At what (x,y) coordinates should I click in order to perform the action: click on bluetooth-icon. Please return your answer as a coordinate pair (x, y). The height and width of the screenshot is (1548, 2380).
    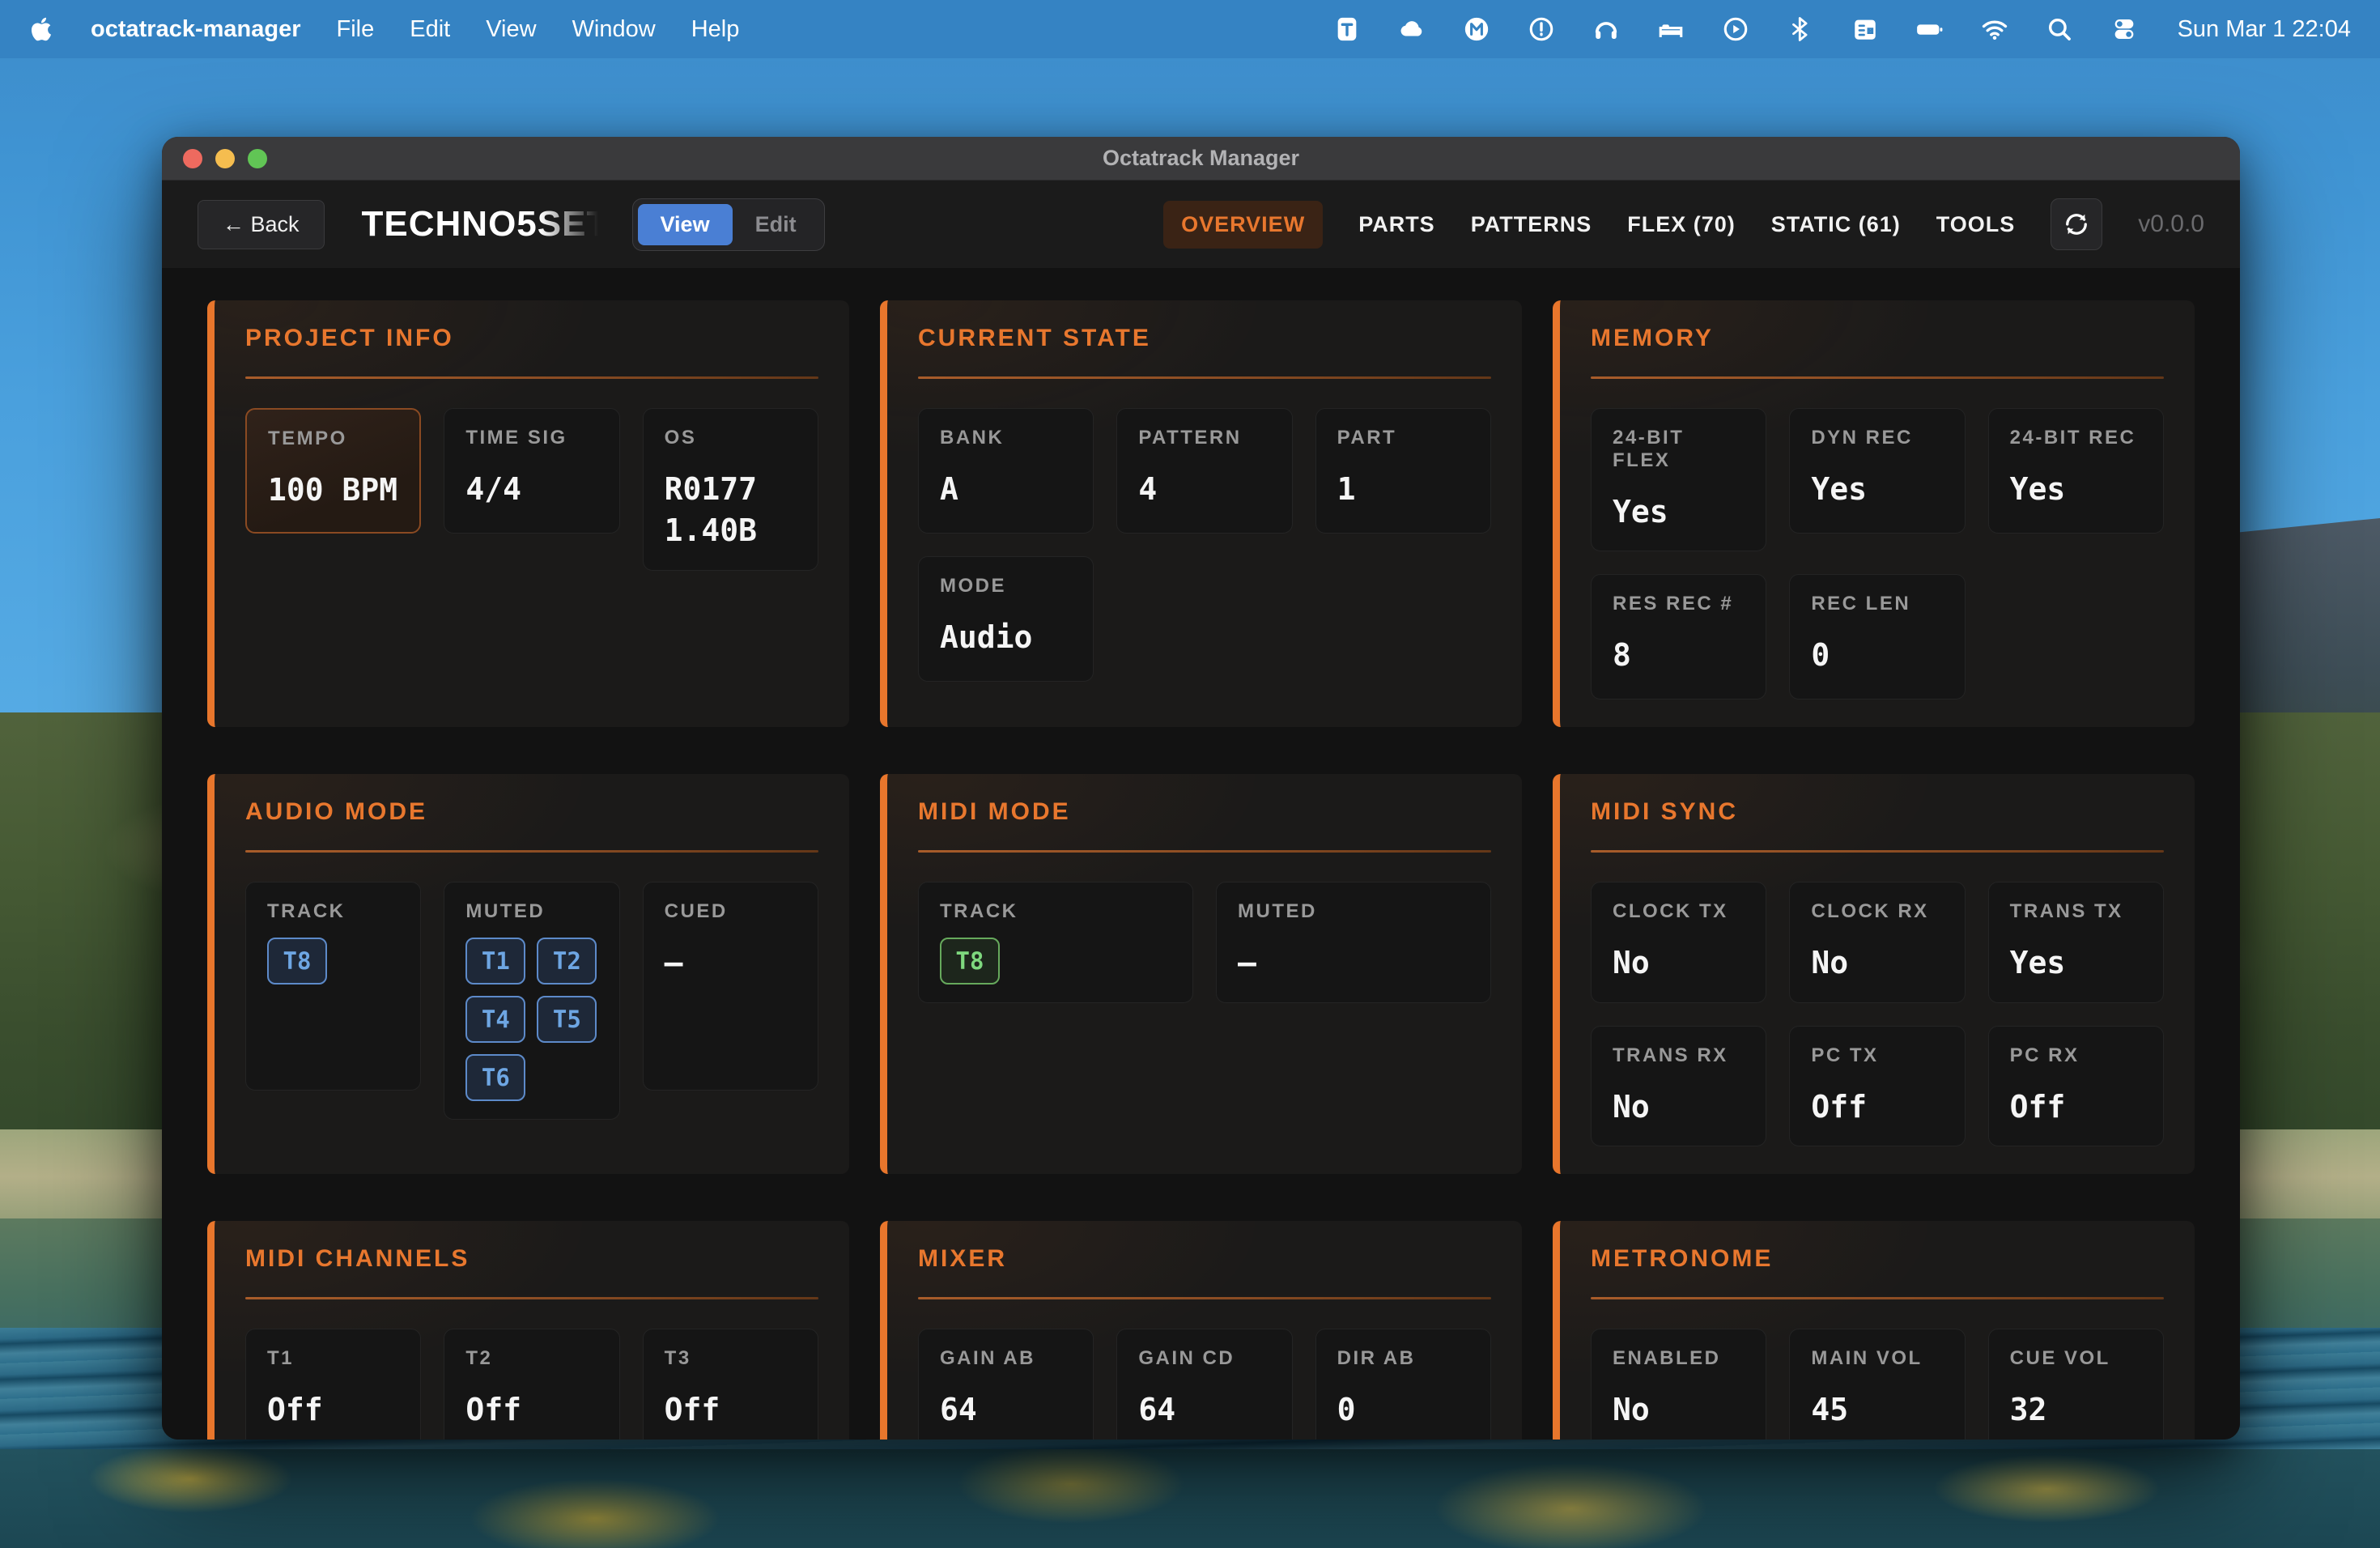
    Looking at the image, I should click on (1801, 29).